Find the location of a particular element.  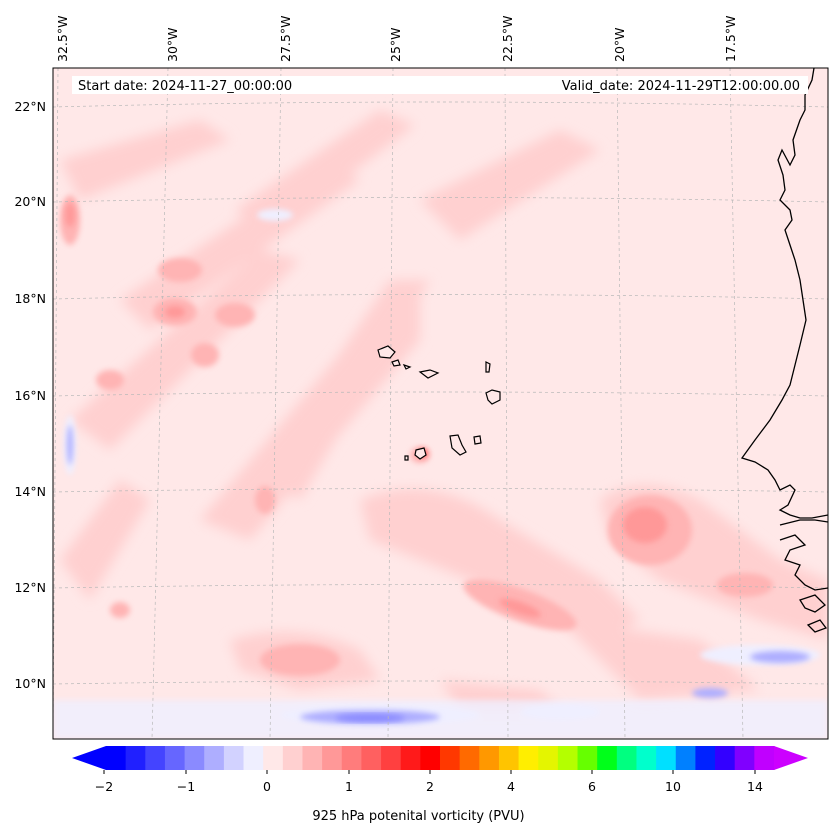

lat-label: 12°N is located at coordinates (30, 587).